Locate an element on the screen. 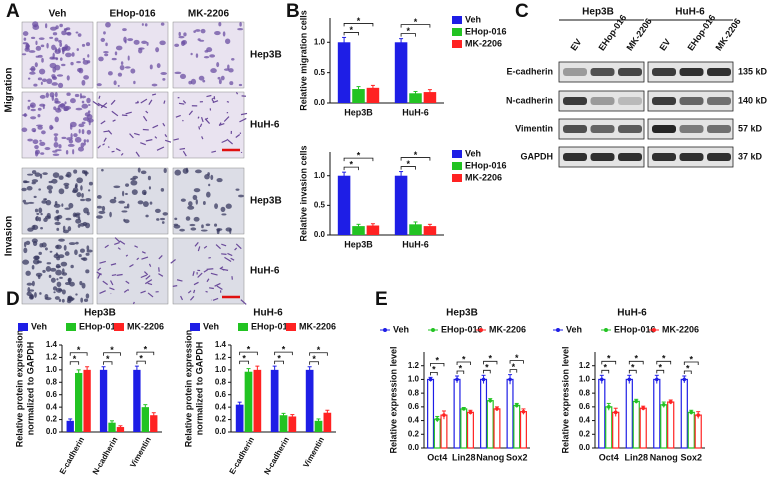  y-tick-label: 0.5 is located at coordinates (320, 204).